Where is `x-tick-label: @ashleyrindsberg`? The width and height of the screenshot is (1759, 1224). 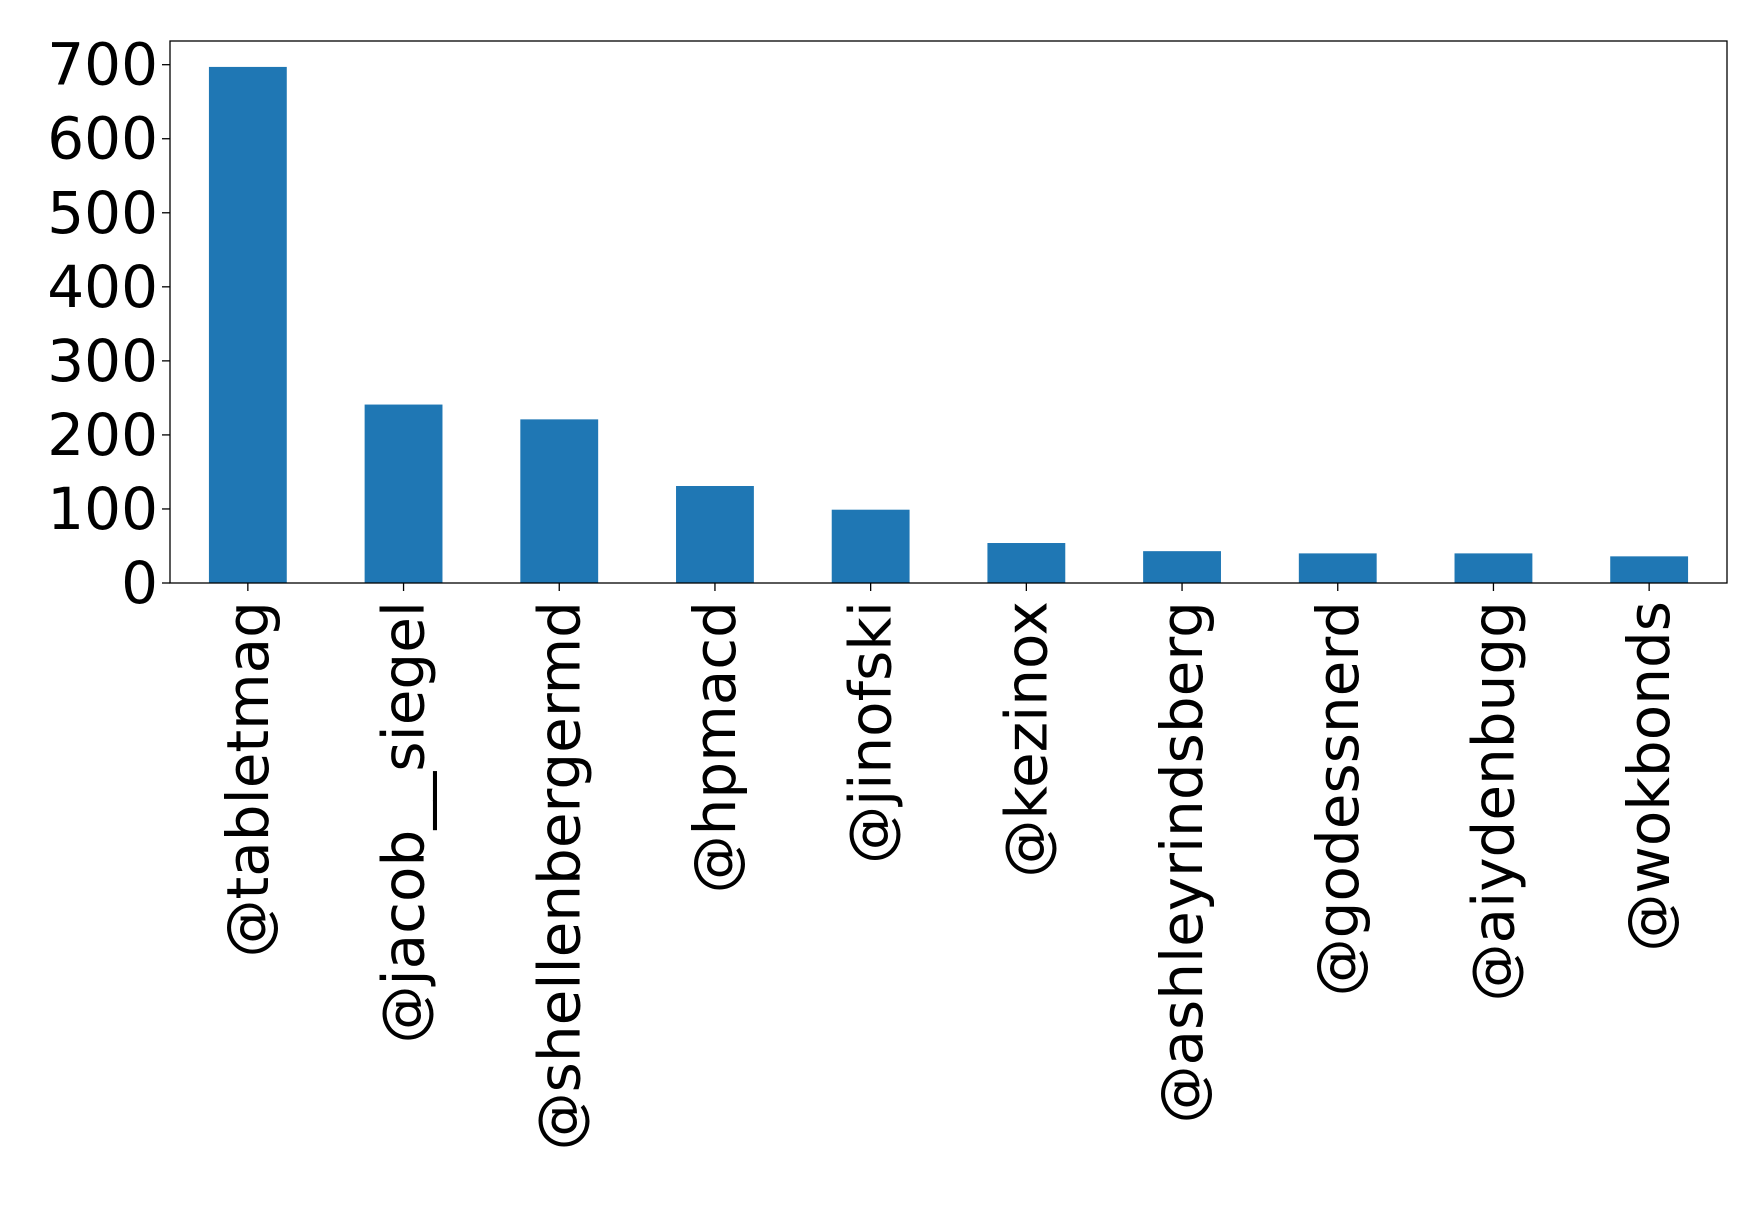 x-tick-label: @ashleyrindsberg is located at coordinates (1182, 862).